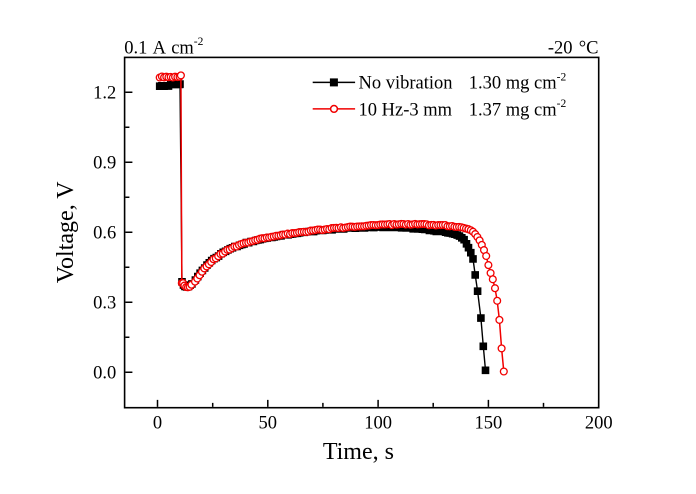  I want to click on svg-text: 100, so click(378, 424).